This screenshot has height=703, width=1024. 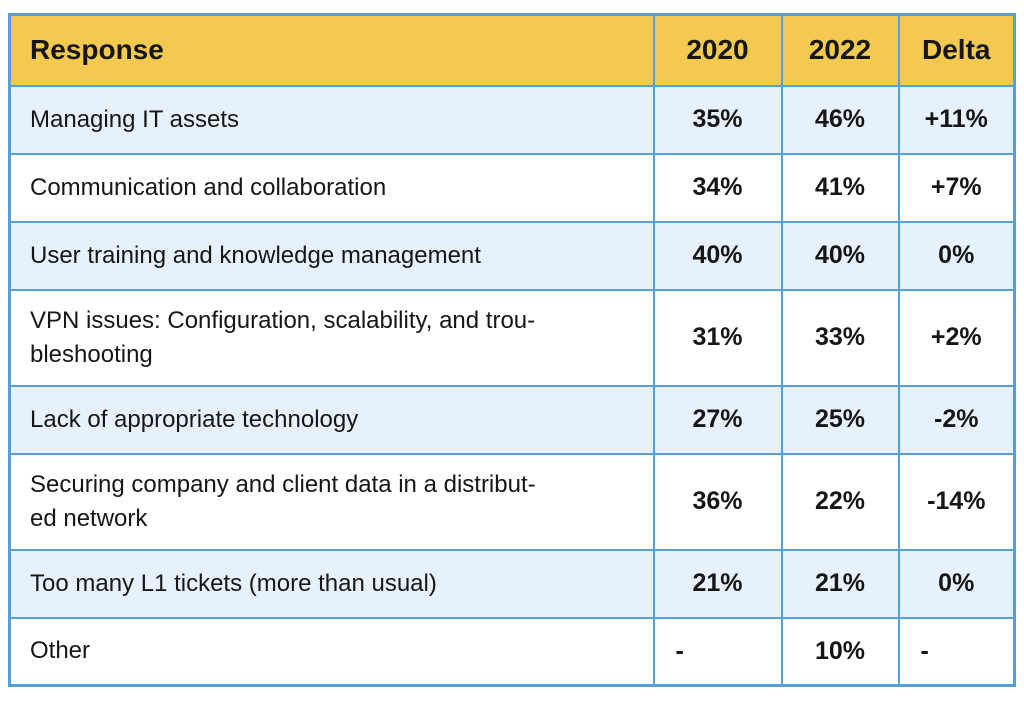 What do you see at coordinates (717, 337) in the screenshot?
I see `value-cell: 31%` at bounding box center [717, 337].